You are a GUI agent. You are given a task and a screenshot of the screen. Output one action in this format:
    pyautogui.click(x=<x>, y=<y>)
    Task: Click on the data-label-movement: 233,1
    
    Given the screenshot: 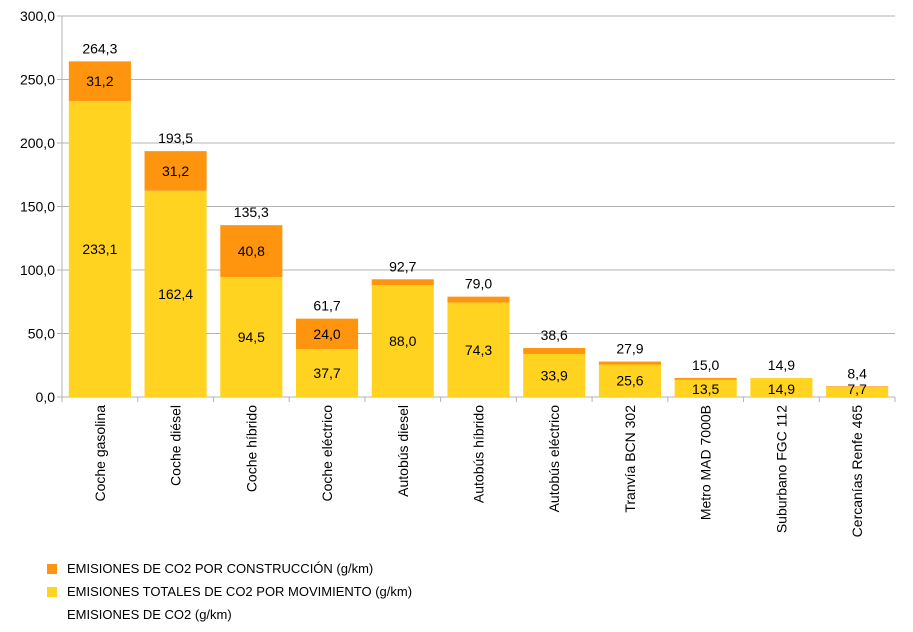 What is the action you would take?
    pyautogui.click(x=99, y=249)
    